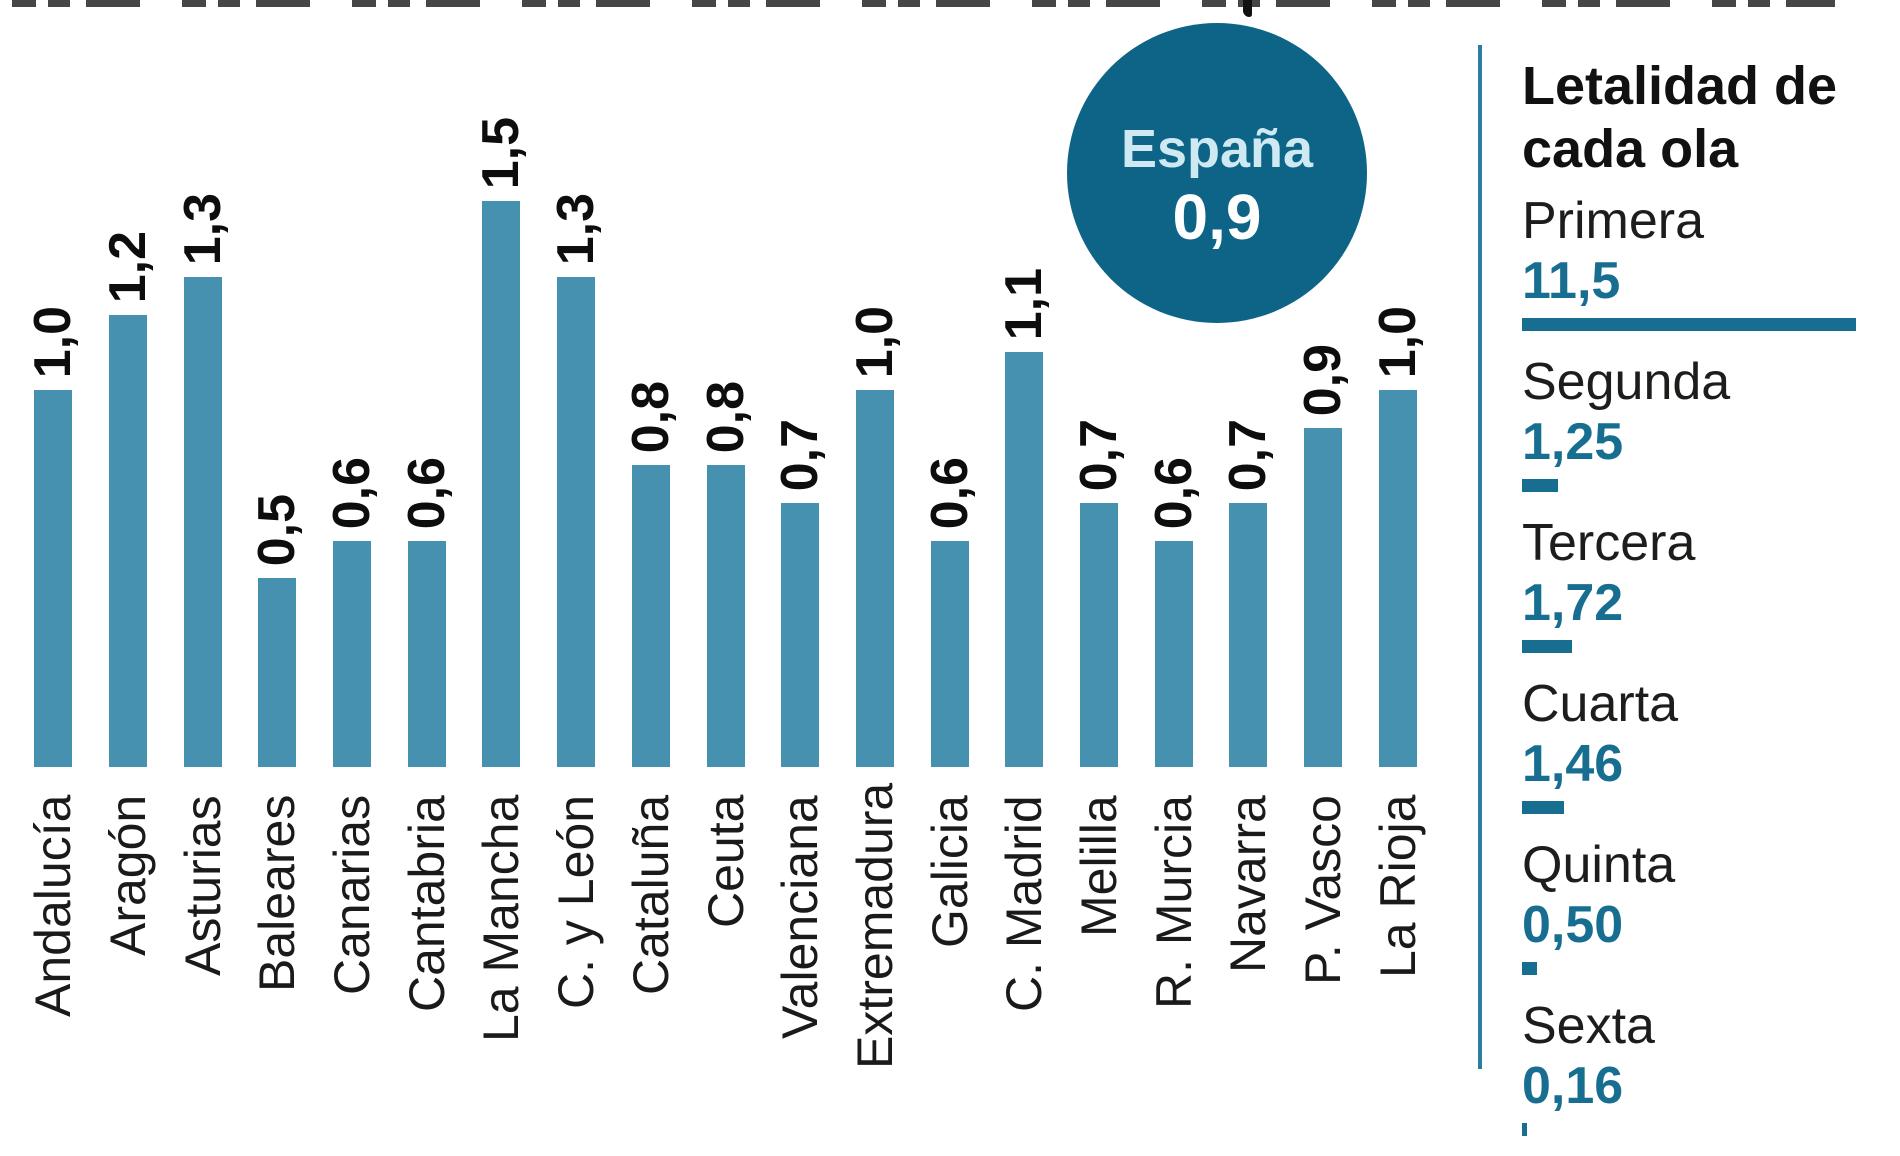  I want to click on x-axis-label-column: Melilla, so click(1099, 932).